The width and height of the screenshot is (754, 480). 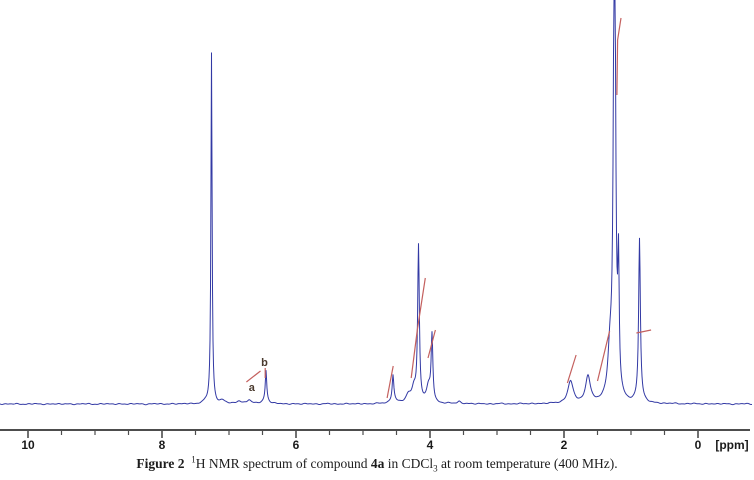 What do you see at coordinates (296, 445) in the screenshot?
I see `axis-tick-label: 6` at bounding box center [296, 445].